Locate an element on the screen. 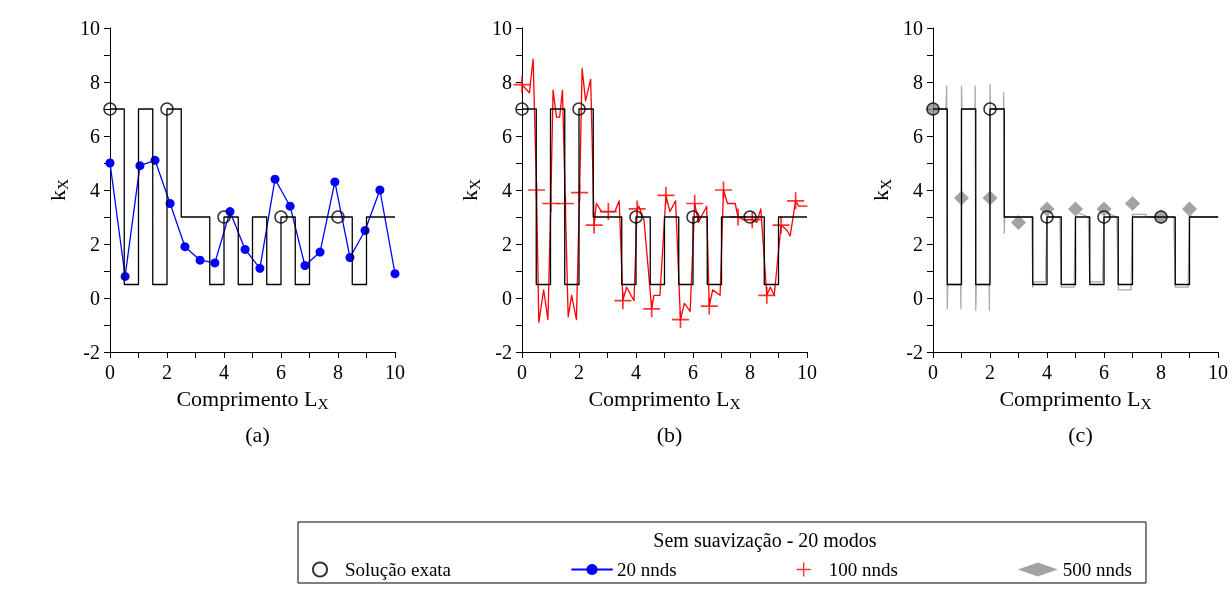 The image size is (1232, 606). legend-title: Sem suavização - 20 modos is located at coordinates (765, 540).